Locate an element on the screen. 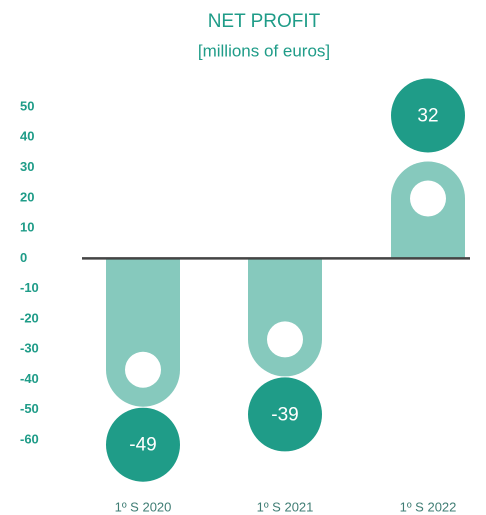 This screenshot has width=486, height=515. y-tick-label: 30 is located at coordinates (27, 166).